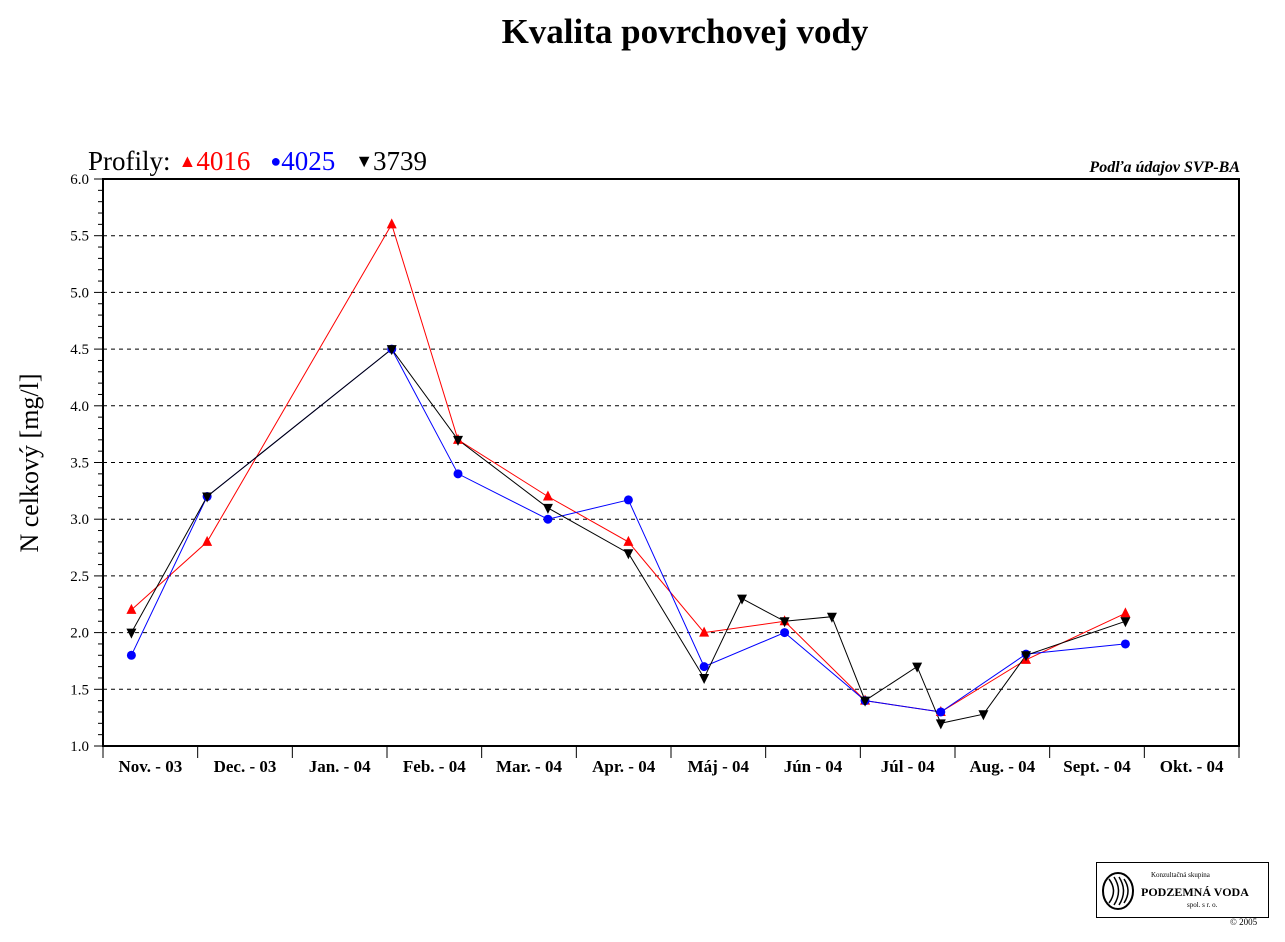 The image size is (1285, 942). I want to click on x-tick-label: Apr. - 04, so click(624, 766).